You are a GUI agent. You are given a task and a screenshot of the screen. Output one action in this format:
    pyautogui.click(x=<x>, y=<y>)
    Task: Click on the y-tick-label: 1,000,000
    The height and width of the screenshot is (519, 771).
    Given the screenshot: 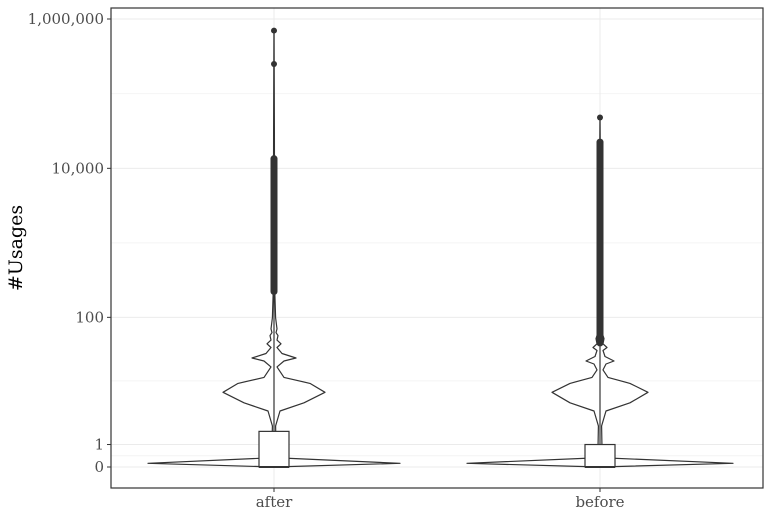 What is the action you would take?
    pyautogui.click(x=66, y=19)
    